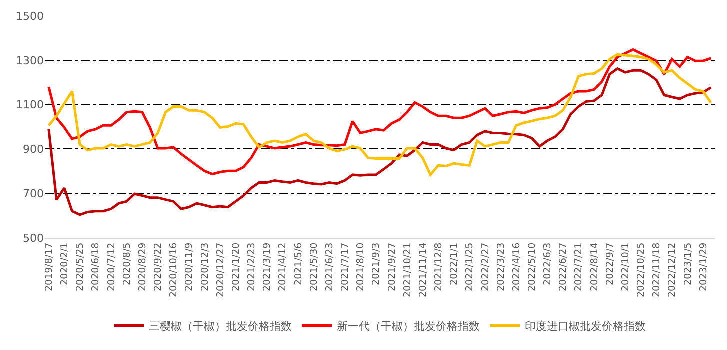 The width and height of the screenshot is (727, 350). What do you see at coordinates (486, 267) in the screenshot?
I see `x-tick-label: 2022/2/27` at bounding box center [486, 267].